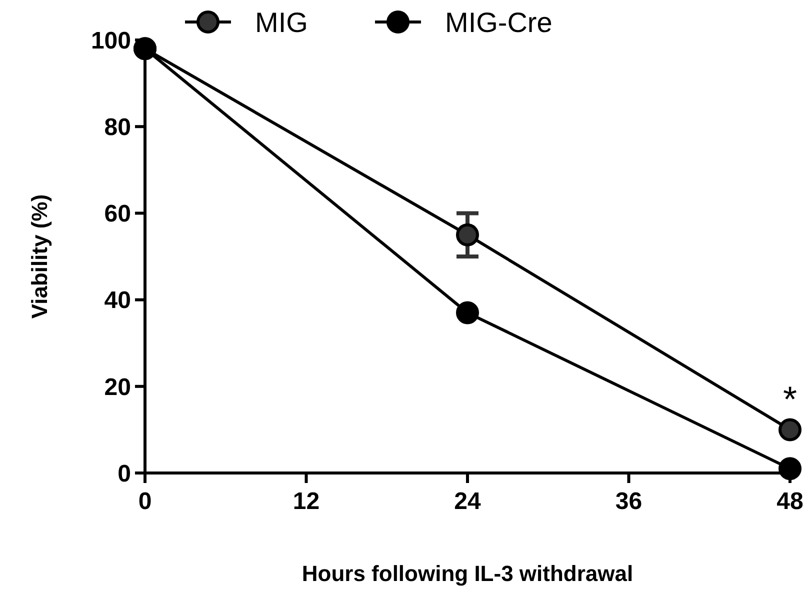  Describe the element at coordinates (790, 501) in the screenshot. I see `x-tick-label: 48` at that location.